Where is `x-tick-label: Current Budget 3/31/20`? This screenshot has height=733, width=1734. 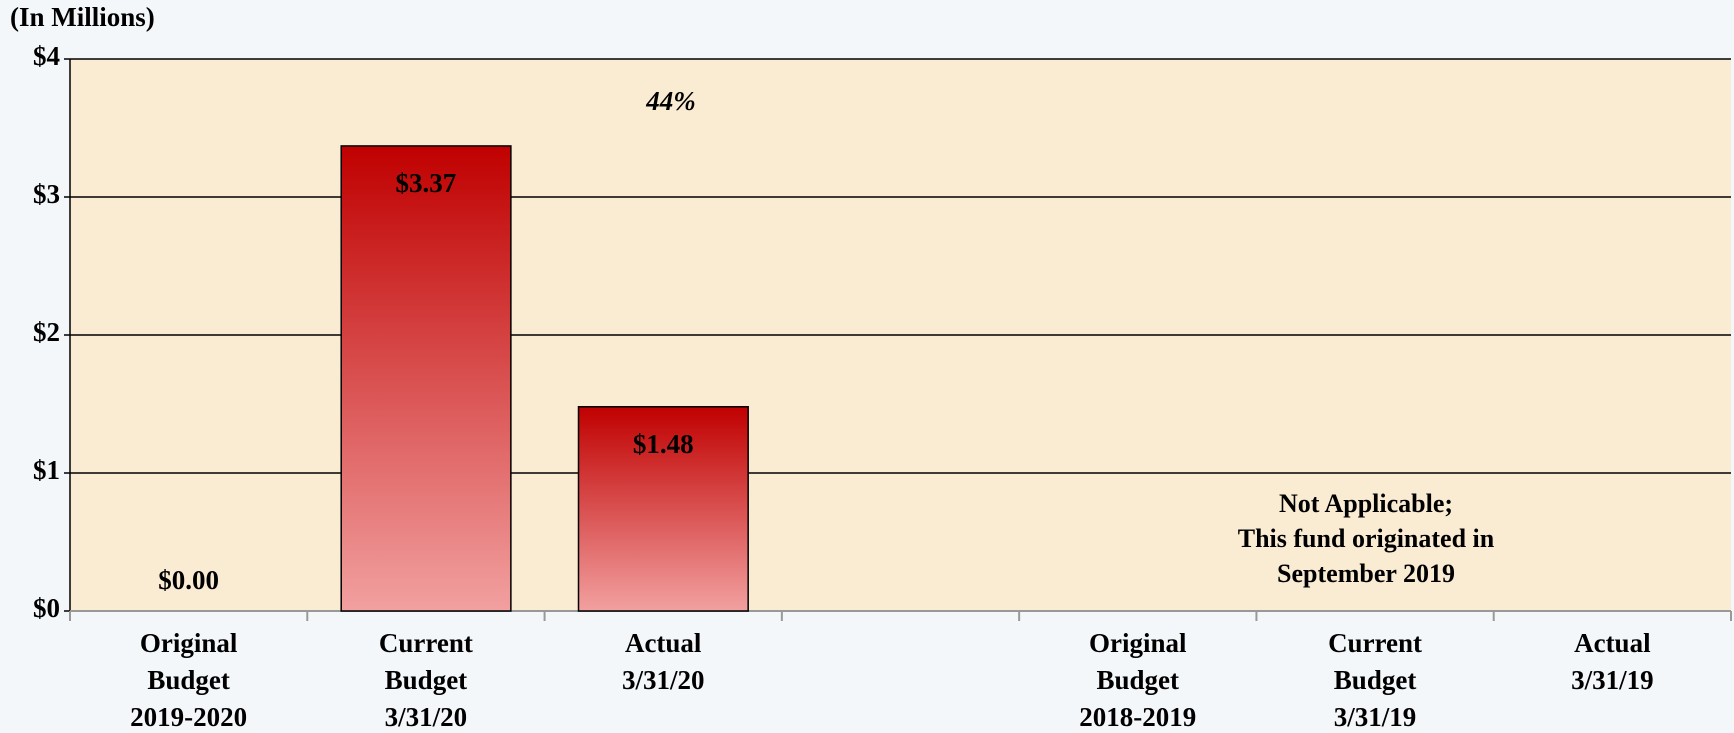 x-tick-label: Current Budget 3/31/20 is located at coordinates (425, 680).